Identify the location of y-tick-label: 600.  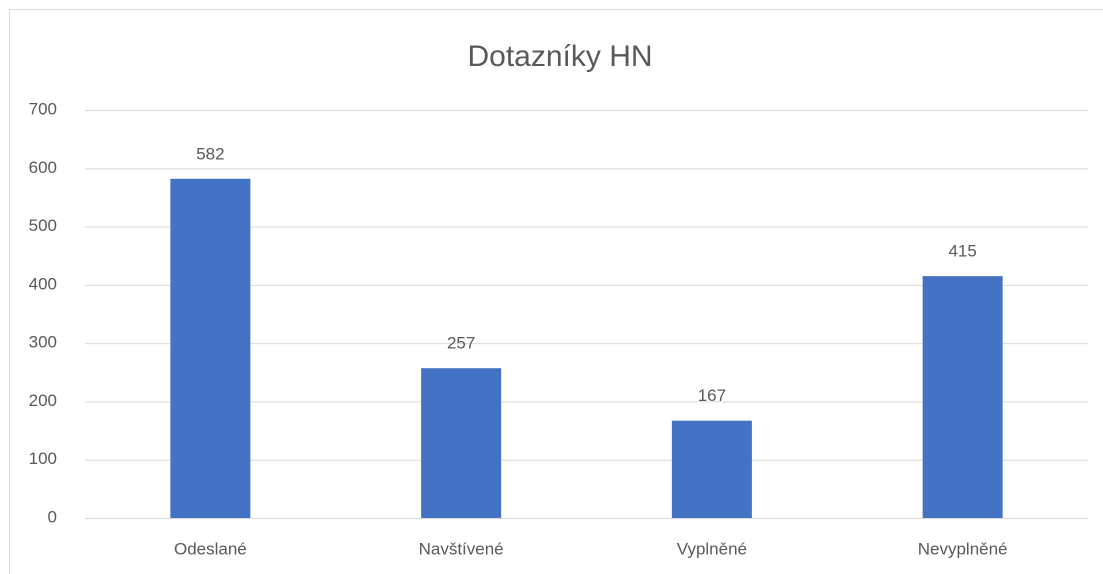
(43, 167).